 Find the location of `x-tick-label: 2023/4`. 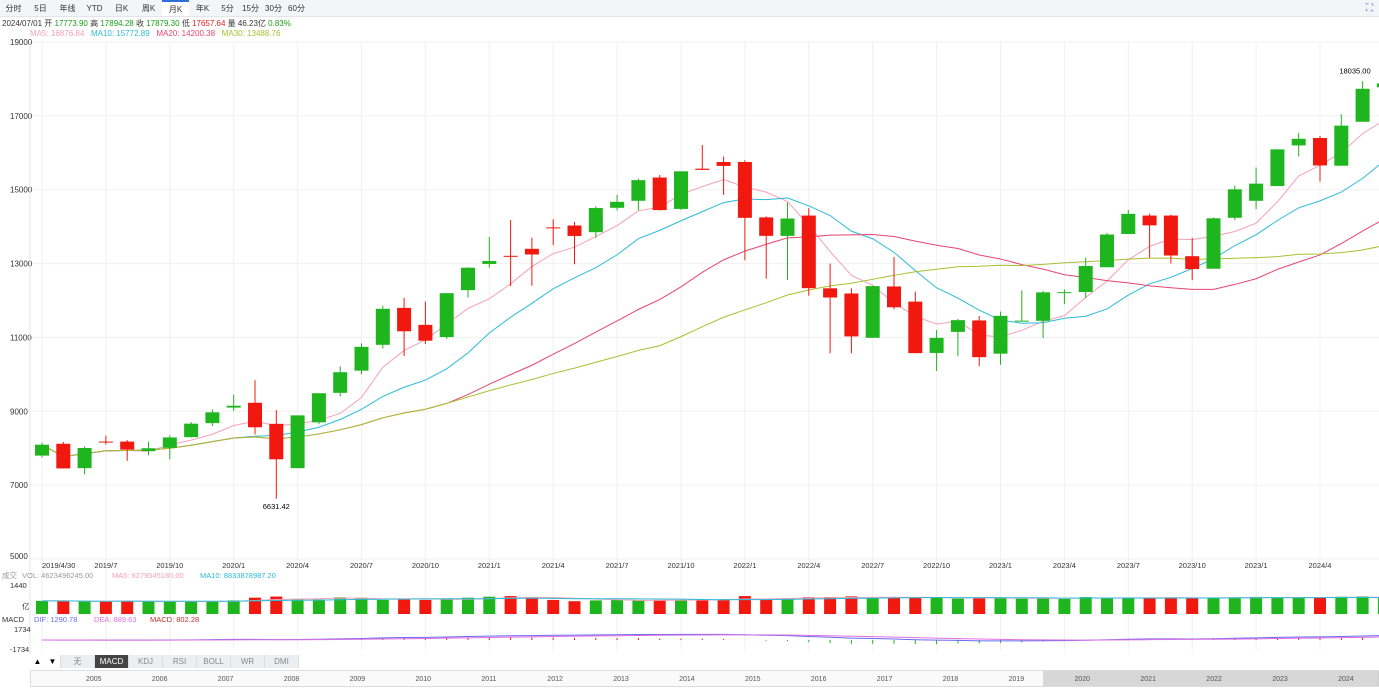

x-tick-label: 2023/4 is located at coordinates (1064, 565).